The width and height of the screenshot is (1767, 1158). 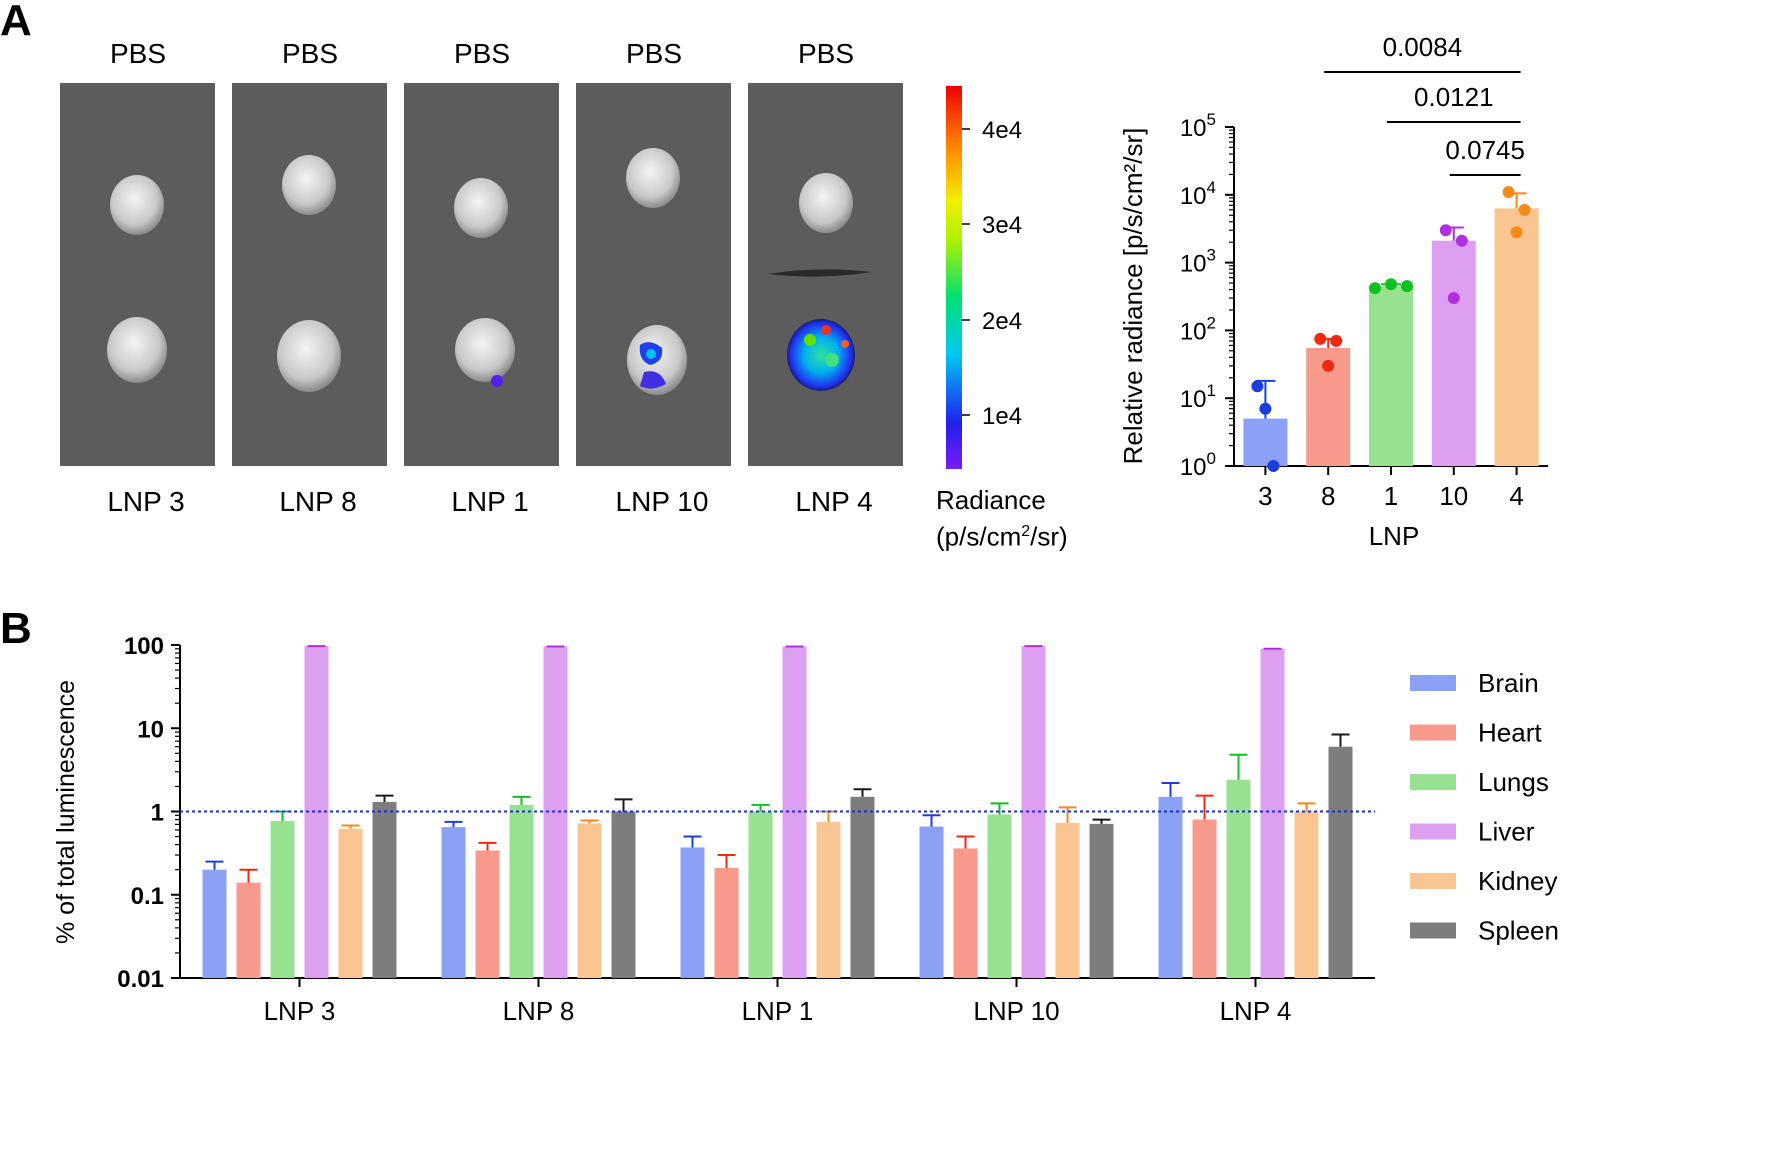 I want to click on colorbar, so click(x=954, y=277).